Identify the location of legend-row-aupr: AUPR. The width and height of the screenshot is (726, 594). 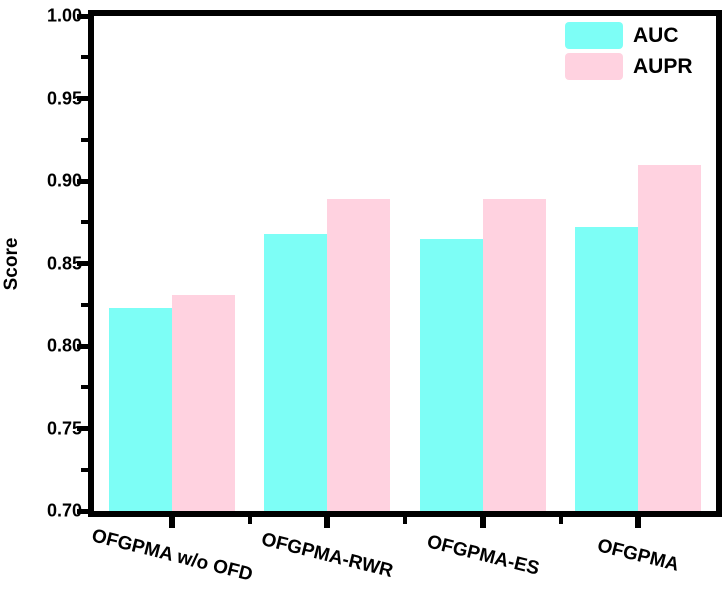
(629, 66).